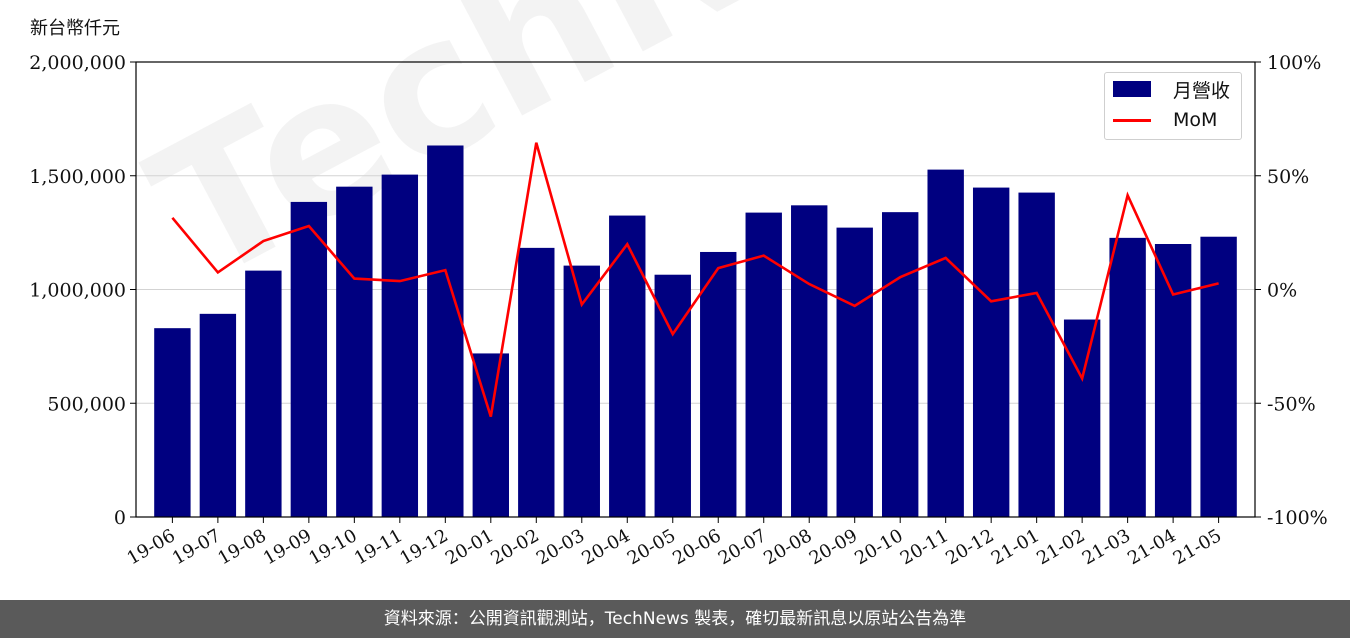 The width and height of the screenshot is (1350, 638). Describe the element at coordinates (696, 547) in the screenshot. I see `x-tick-label: 20-06` at that location.